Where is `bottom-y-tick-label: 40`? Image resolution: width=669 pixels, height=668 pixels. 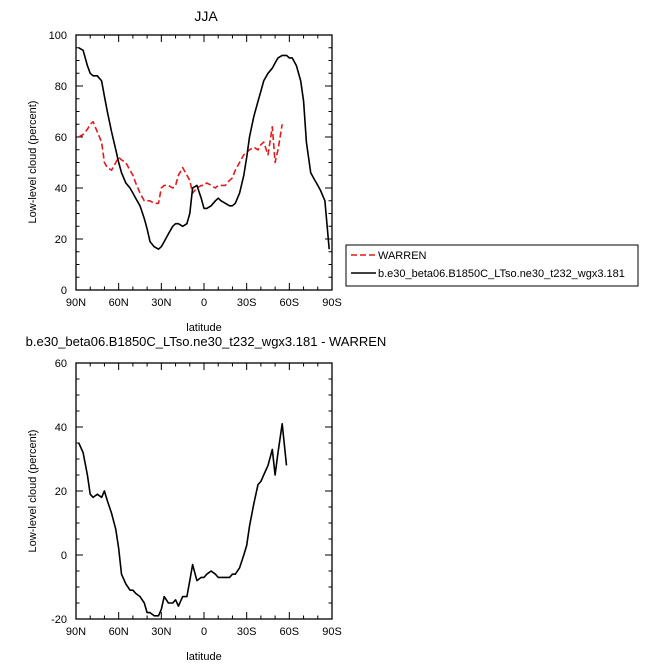 bottom-y-tick-label: 40 is located at coordinates (61, 428).